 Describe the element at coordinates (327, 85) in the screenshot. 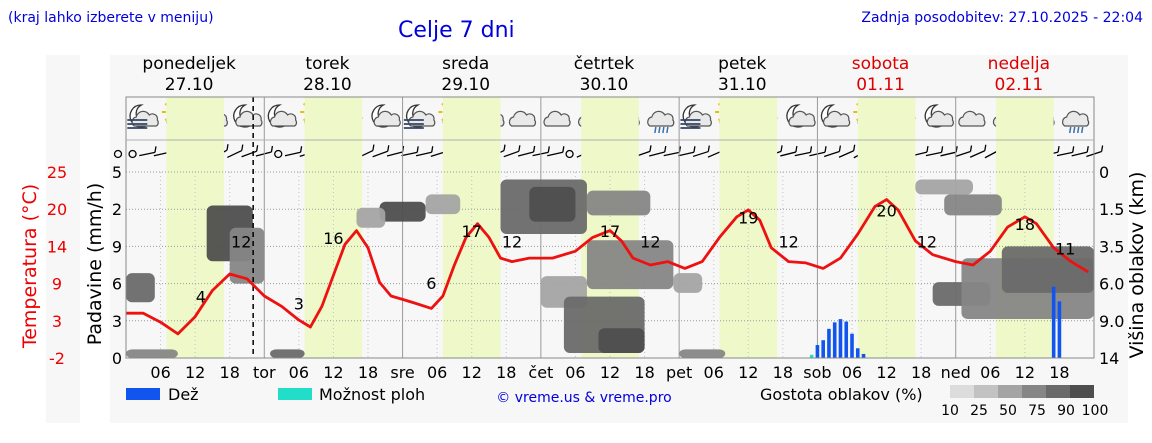

I see `day-date: 28.10` at that location.